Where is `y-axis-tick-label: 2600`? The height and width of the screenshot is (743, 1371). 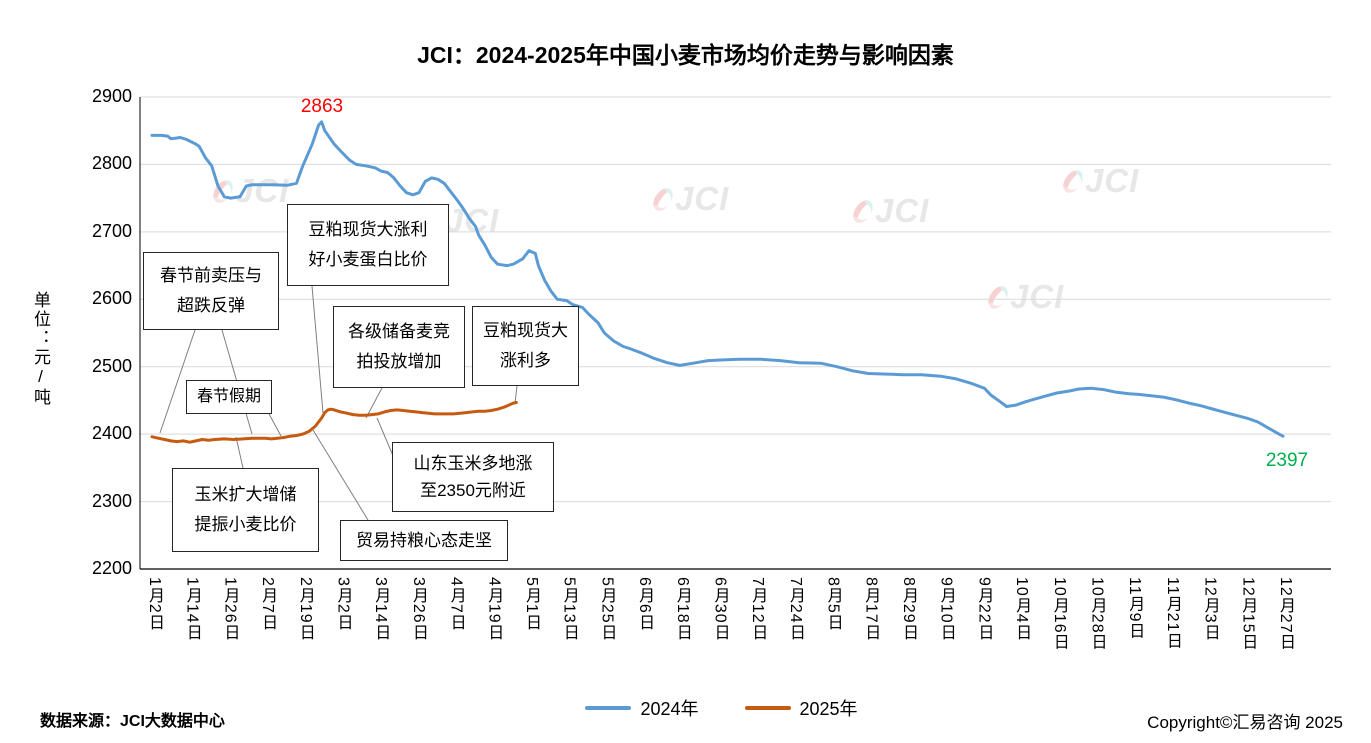 y-axis-tick-label: 2600 is located at coordinates (111, 298).